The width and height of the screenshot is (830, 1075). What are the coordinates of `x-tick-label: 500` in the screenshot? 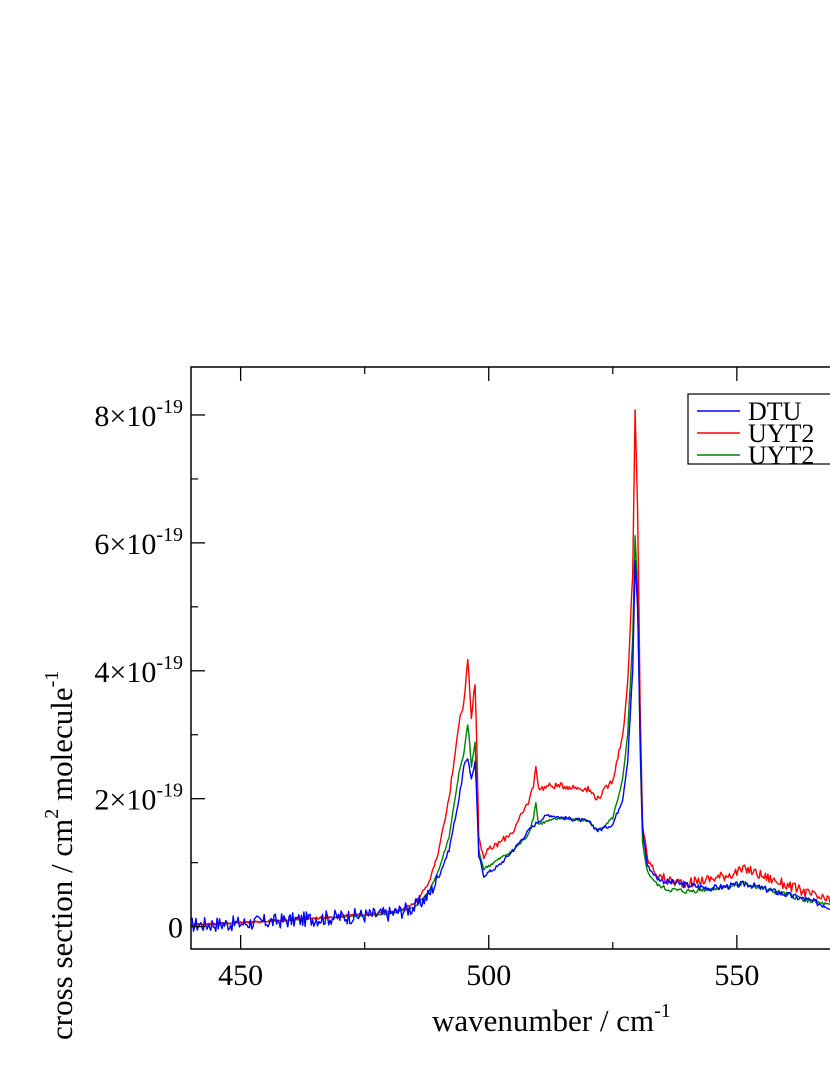 It's located at (488, 975).